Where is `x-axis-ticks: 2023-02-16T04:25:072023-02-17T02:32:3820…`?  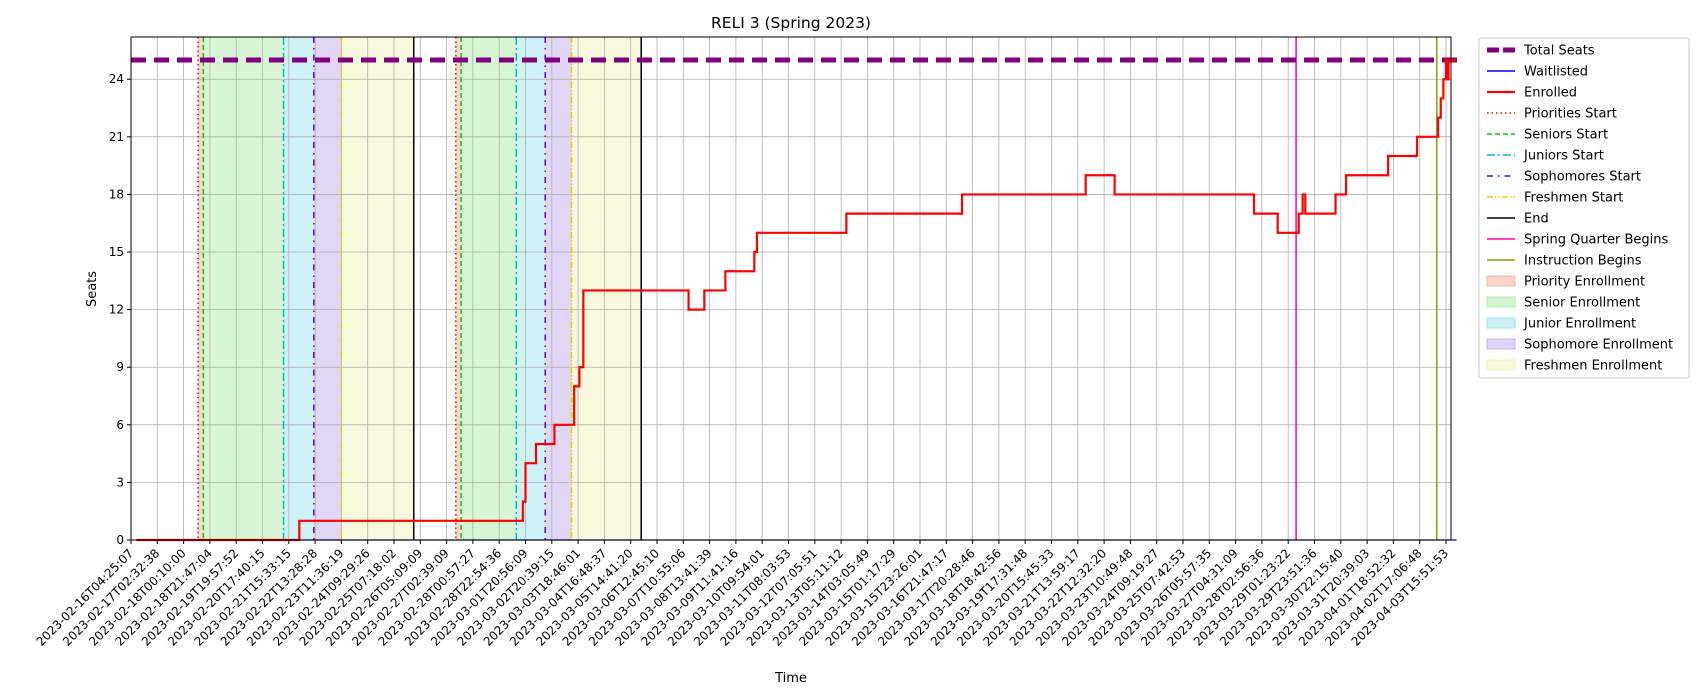
x-axis-ticks: 2023-02-16T04:25:072023-02-17T02:32:3820… is located at coordinates (742, 594).